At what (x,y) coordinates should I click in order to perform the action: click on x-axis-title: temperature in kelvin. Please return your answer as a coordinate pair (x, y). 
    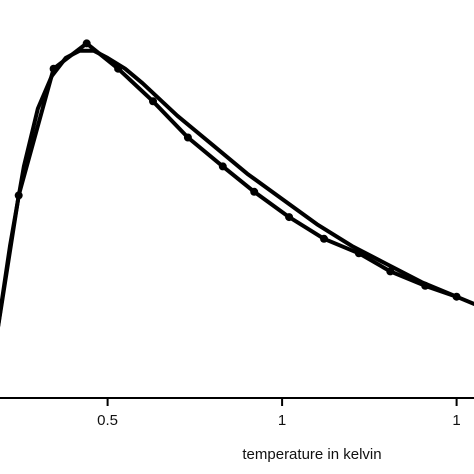
    Looking at the image, I should click on (311, 454).